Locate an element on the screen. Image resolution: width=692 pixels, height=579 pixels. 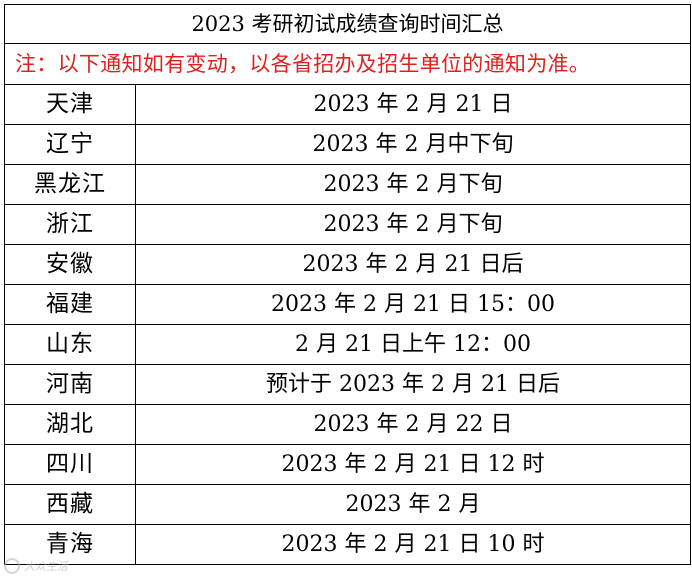
province-cell: 安徽 is located at coordinates (70, 264).